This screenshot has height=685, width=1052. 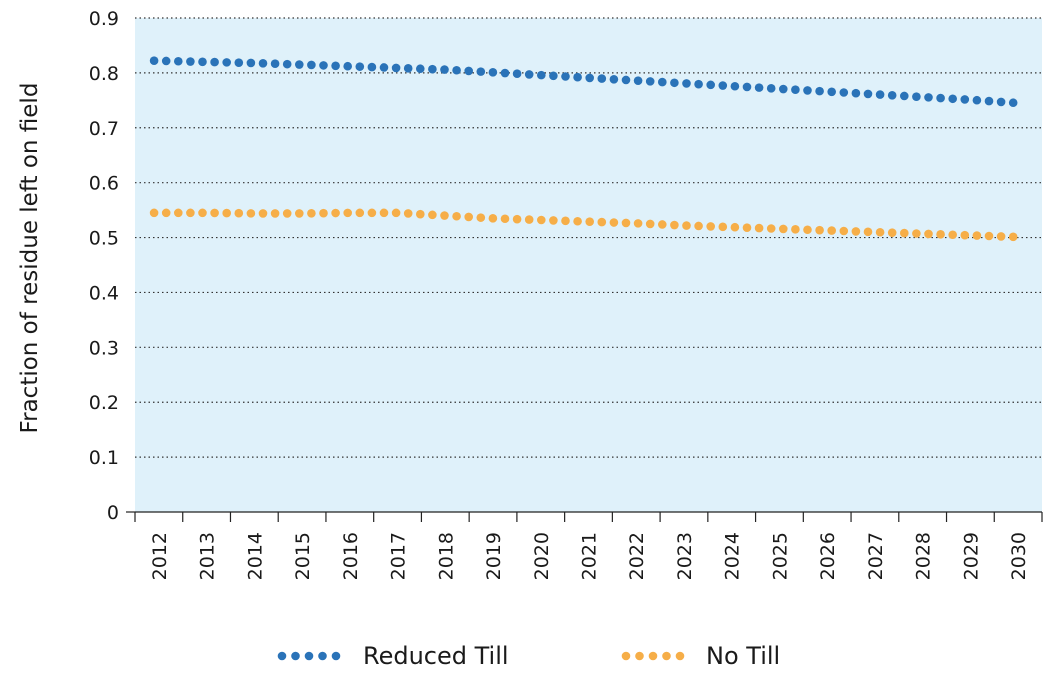 I want to click on axes, so click(x=584, y=516).